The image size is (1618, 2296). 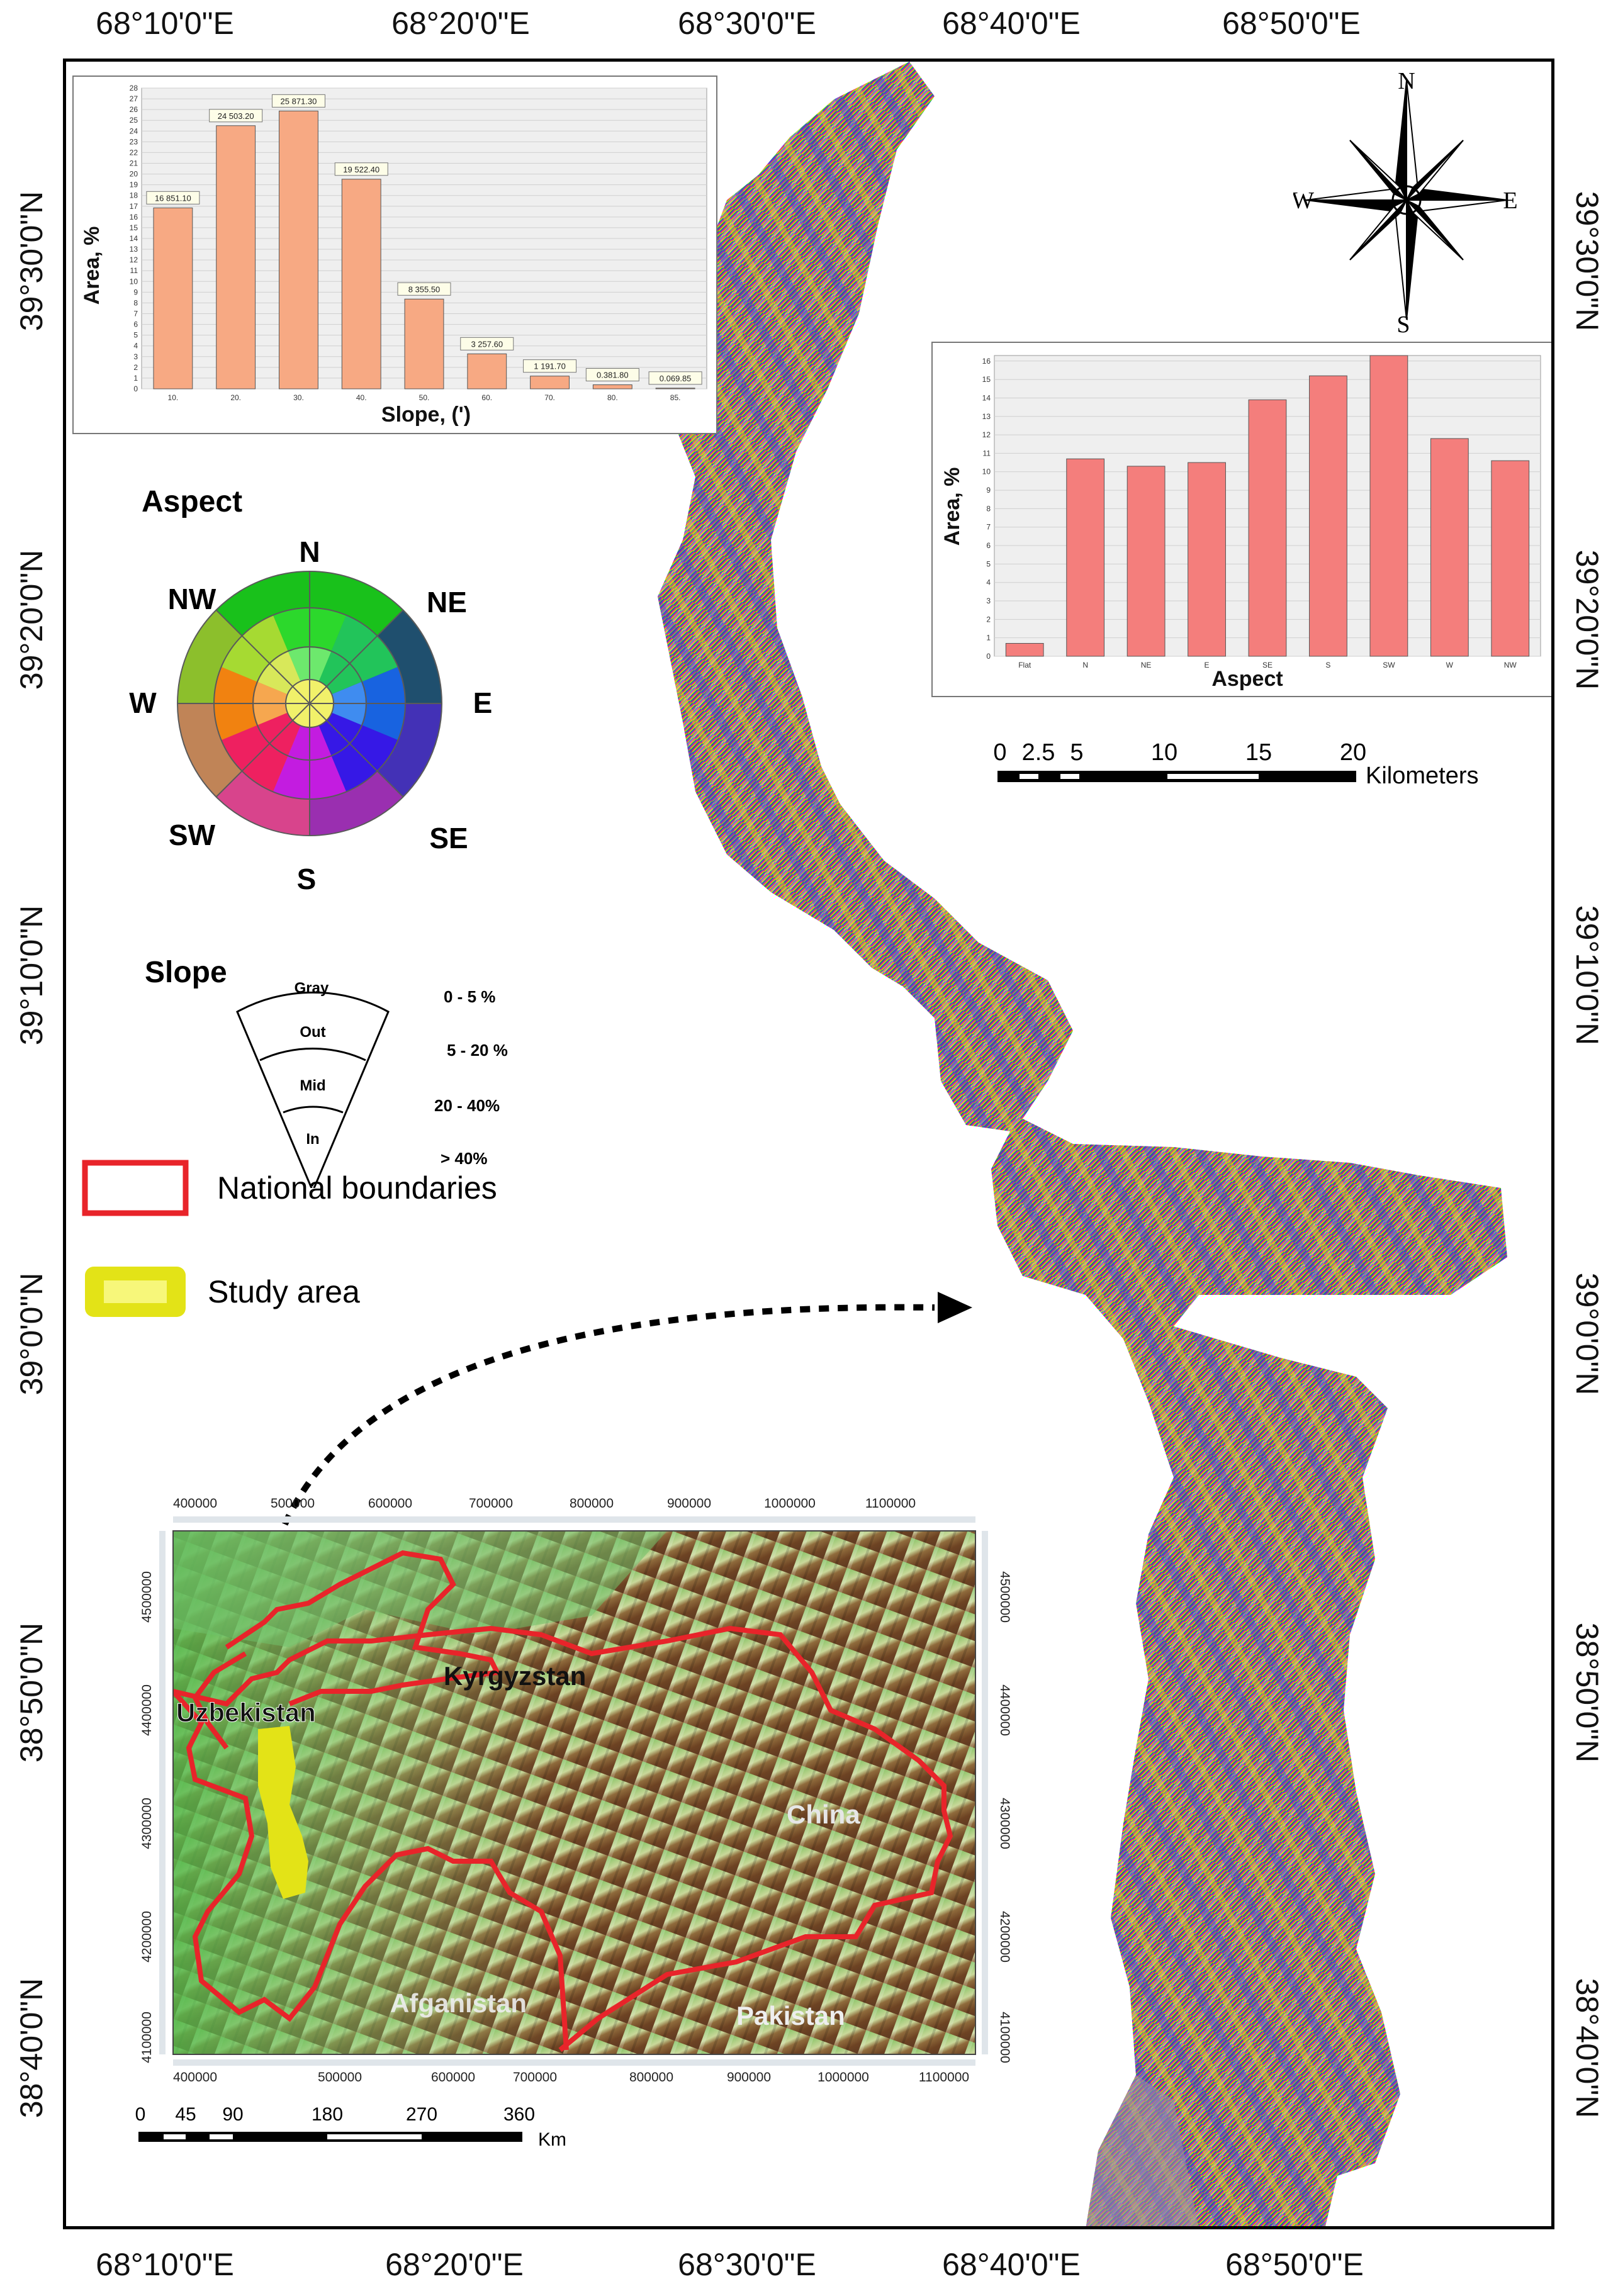 I want to click on y-tick-label: 7, so click(x=988, y=527).